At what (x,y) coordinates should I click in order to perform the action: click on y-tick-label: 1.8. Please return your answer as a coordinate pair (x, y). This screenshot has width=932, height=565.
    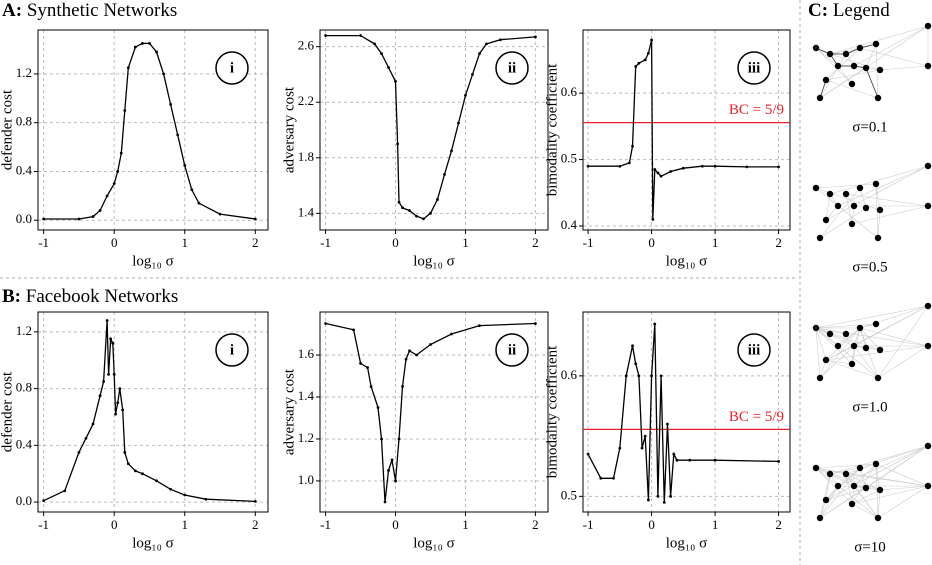
    Looking at the image, I should click on (306, 156).